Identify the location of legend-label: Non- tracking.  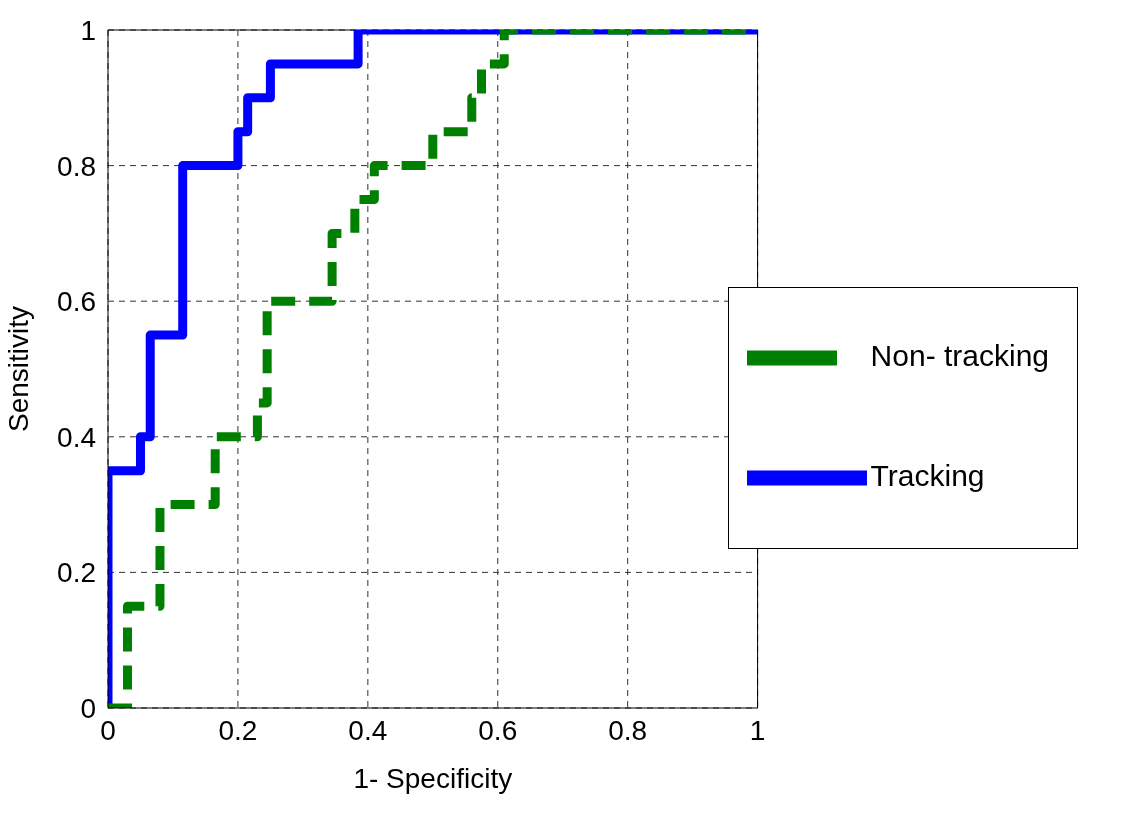
(959, 355).